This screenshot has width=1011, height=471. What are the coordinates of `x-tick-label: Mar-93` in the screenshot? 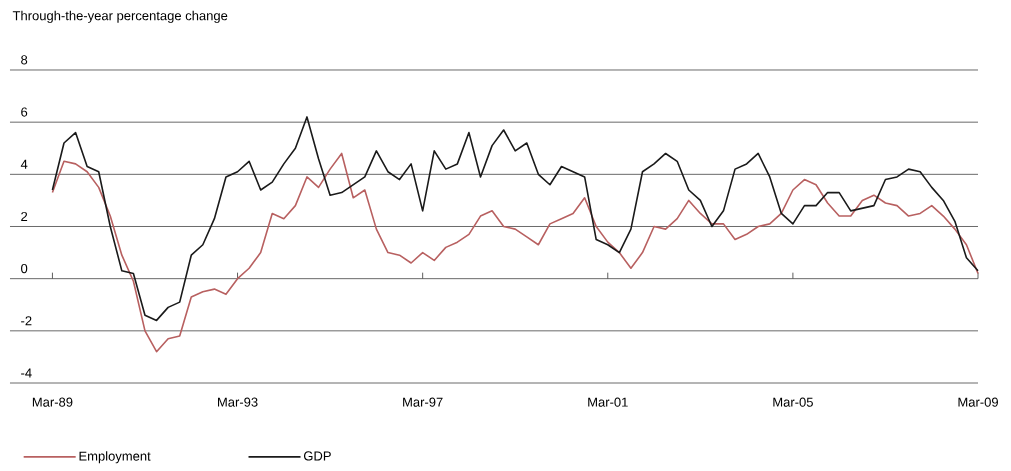 It's located at (238, 402).